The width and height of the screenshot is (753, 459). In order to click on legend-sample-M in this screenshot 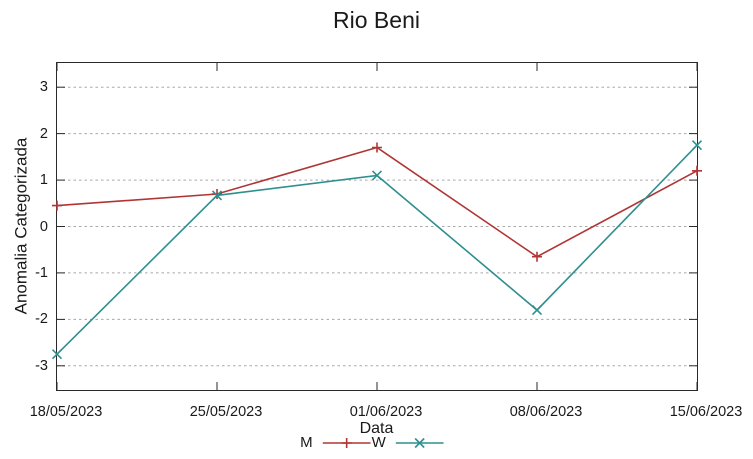, I will do `click(346, 442)`.